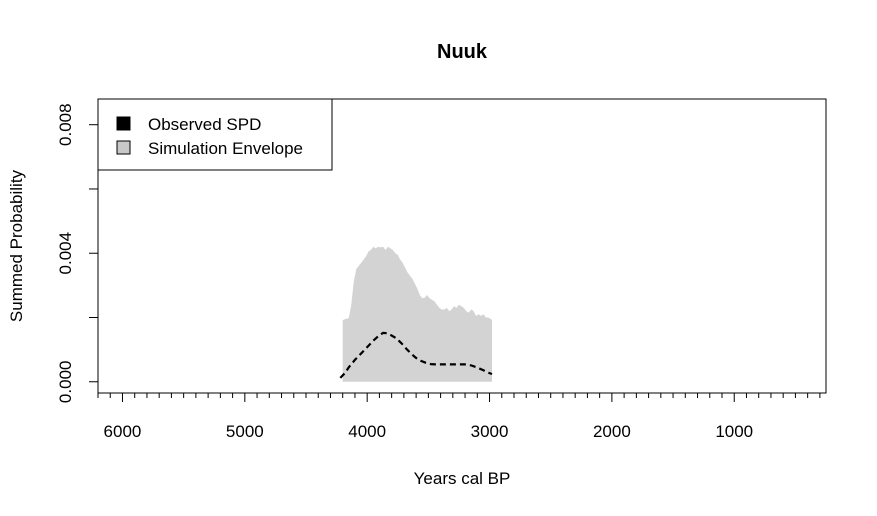  What do you see at coordinates (123, 431) in the screenshot?
I see `x-tick-label: 6000` at bounding box center [123, 431].